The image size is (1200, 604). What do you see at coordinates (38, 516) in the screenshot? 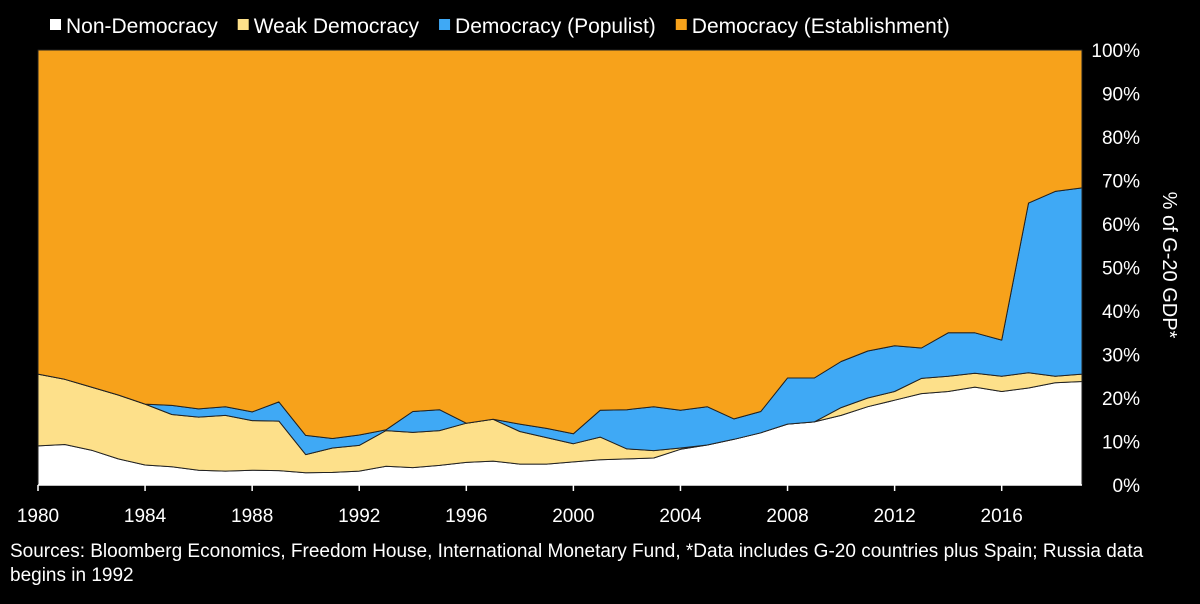
I see `x-tick-label: 1980` at bounding box center [38, 516].